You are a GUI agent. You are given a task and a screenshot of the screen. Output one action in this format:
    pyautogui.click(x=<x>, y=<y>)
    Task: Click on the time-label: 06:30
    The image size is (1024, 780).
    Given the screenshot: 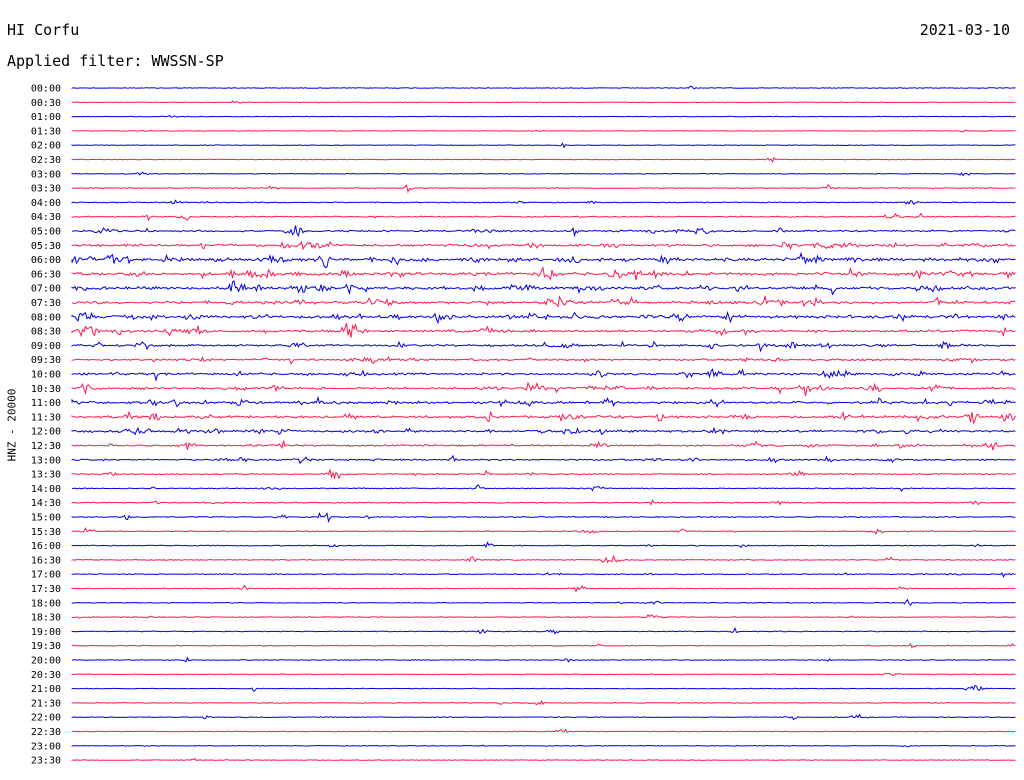 What is the action you would take?
    pyautogui.click(x=46, y=274)
    